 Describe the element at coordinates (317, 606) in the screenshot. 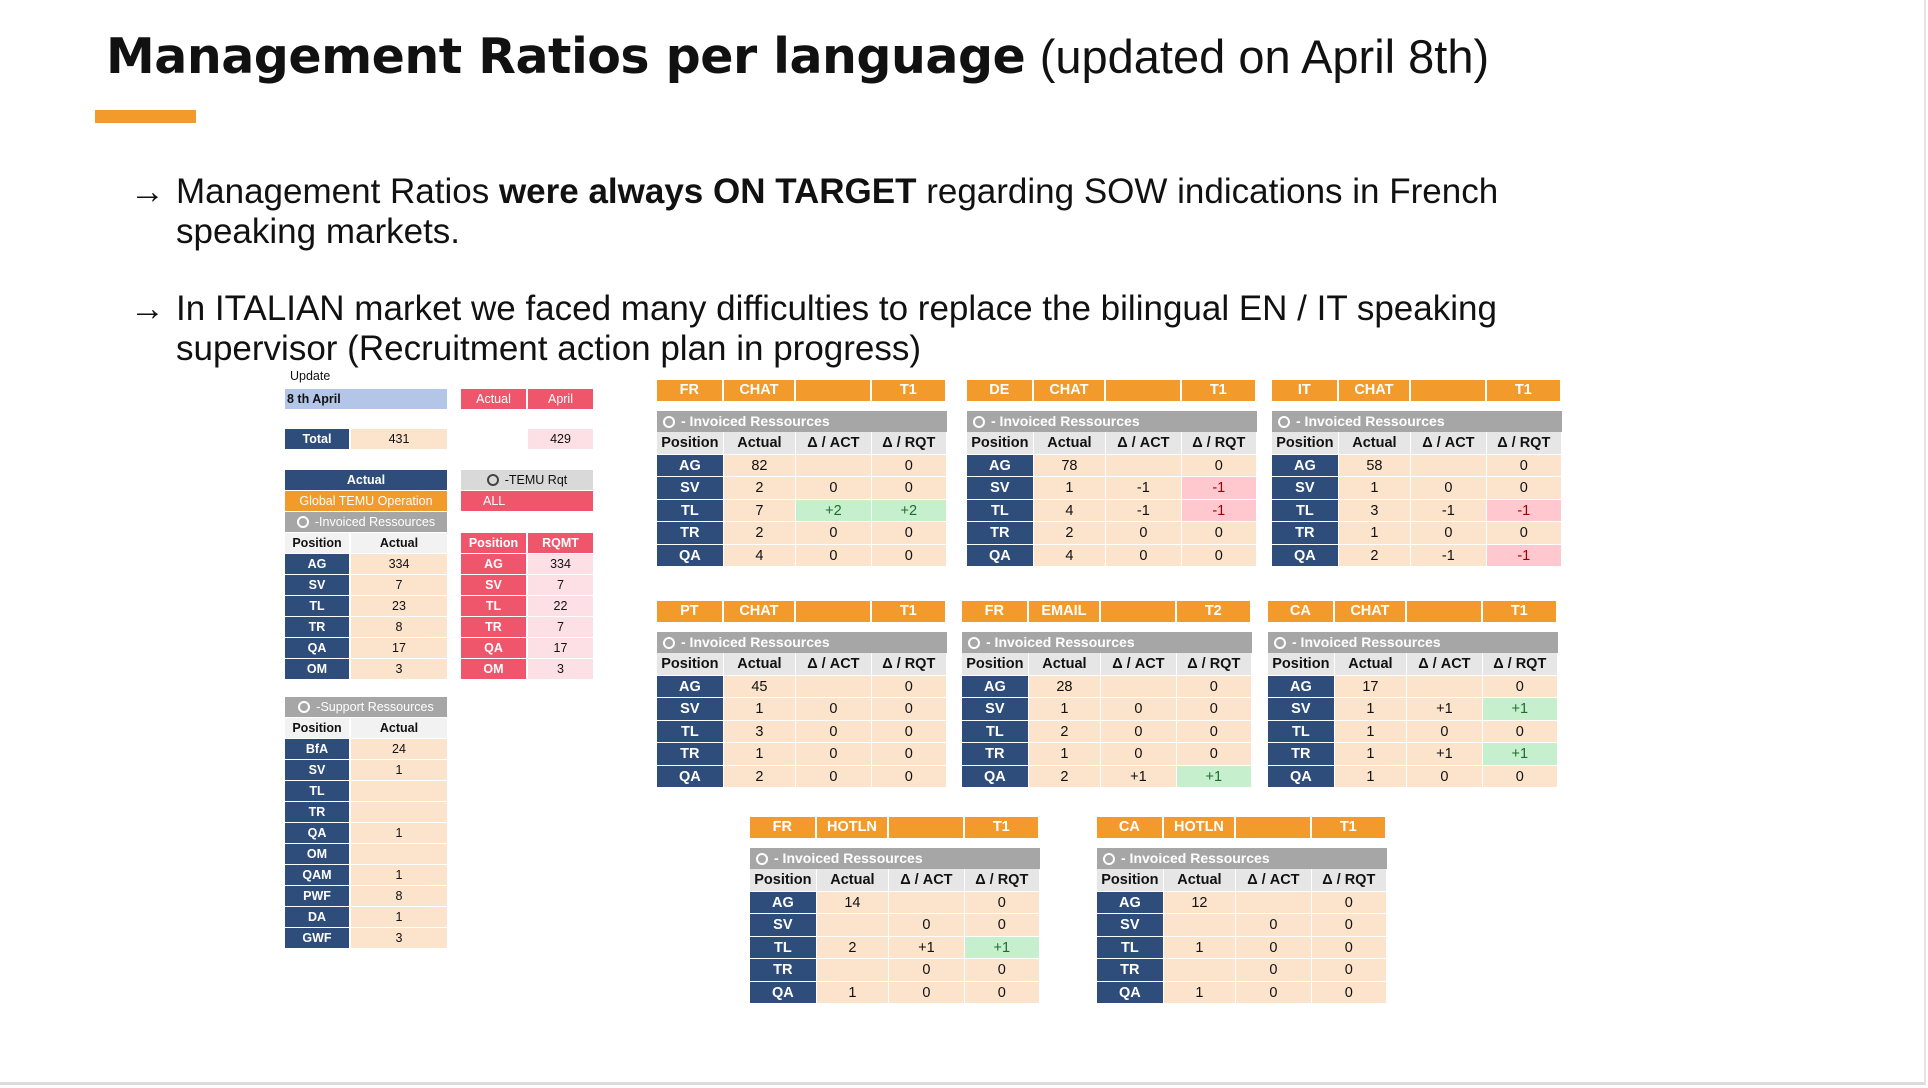

I see `summary-position: TL` at that location.